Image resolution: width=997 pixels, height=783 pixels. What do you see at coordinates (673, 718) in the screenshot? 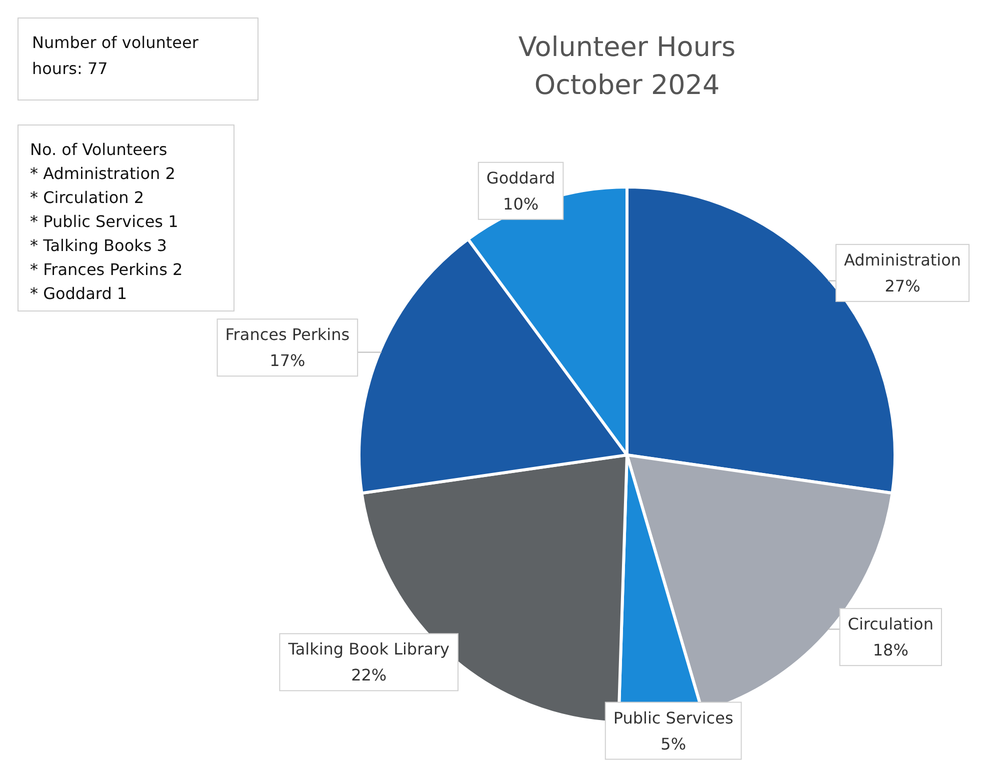
I see `slice-label: Public Services` at bounding box center [673, 718].